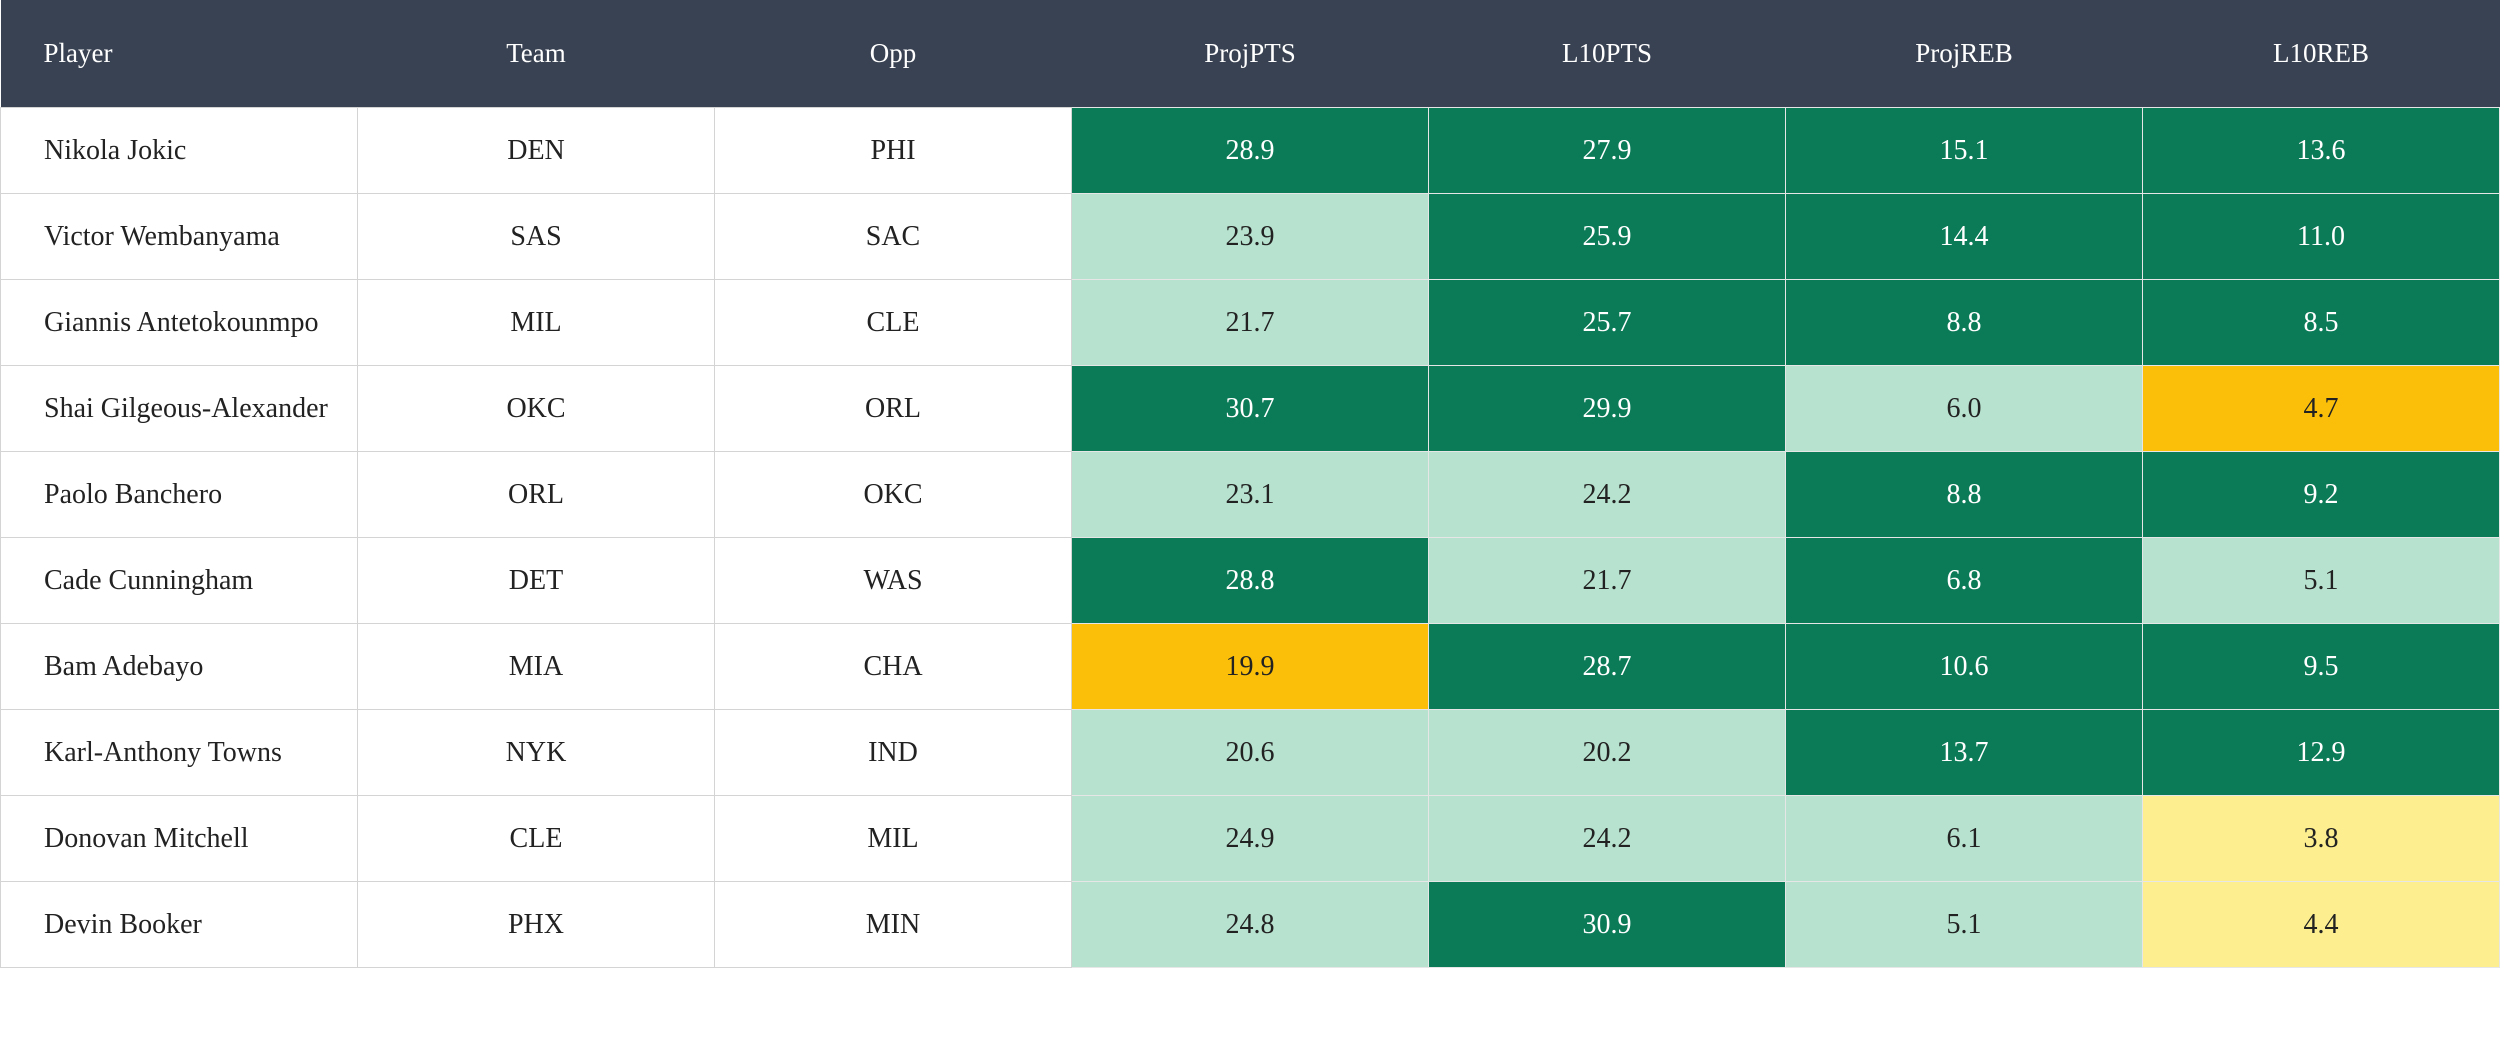 The image size is (2500, 1050). What do you see at coordinates (536, 150) in the screenshot?
I see `table-cell: DEN` at bounding box center [536, 150].